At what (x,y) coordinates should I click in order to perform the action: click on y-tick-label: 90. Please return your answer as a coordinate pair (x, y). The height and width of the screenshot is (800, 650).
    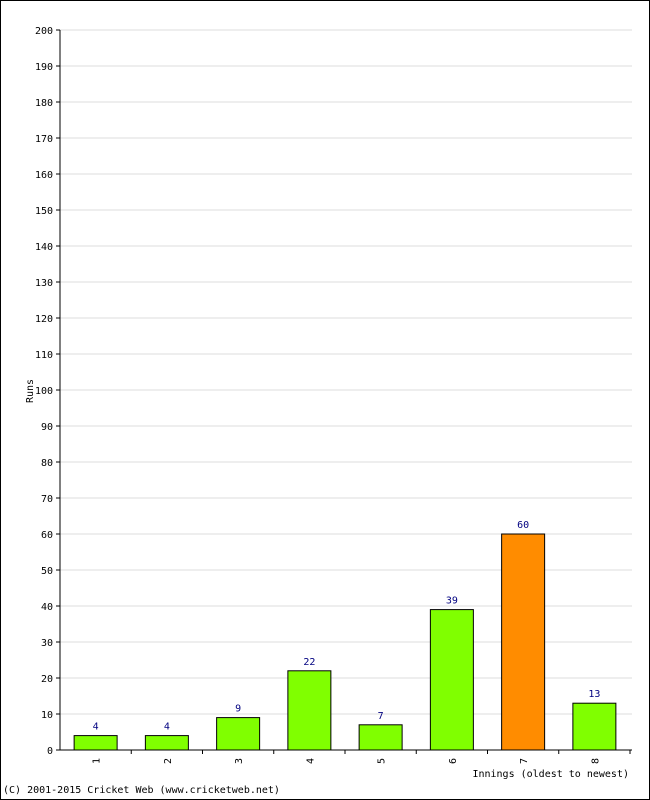
    Looking at the image, I should click on (47, 427).